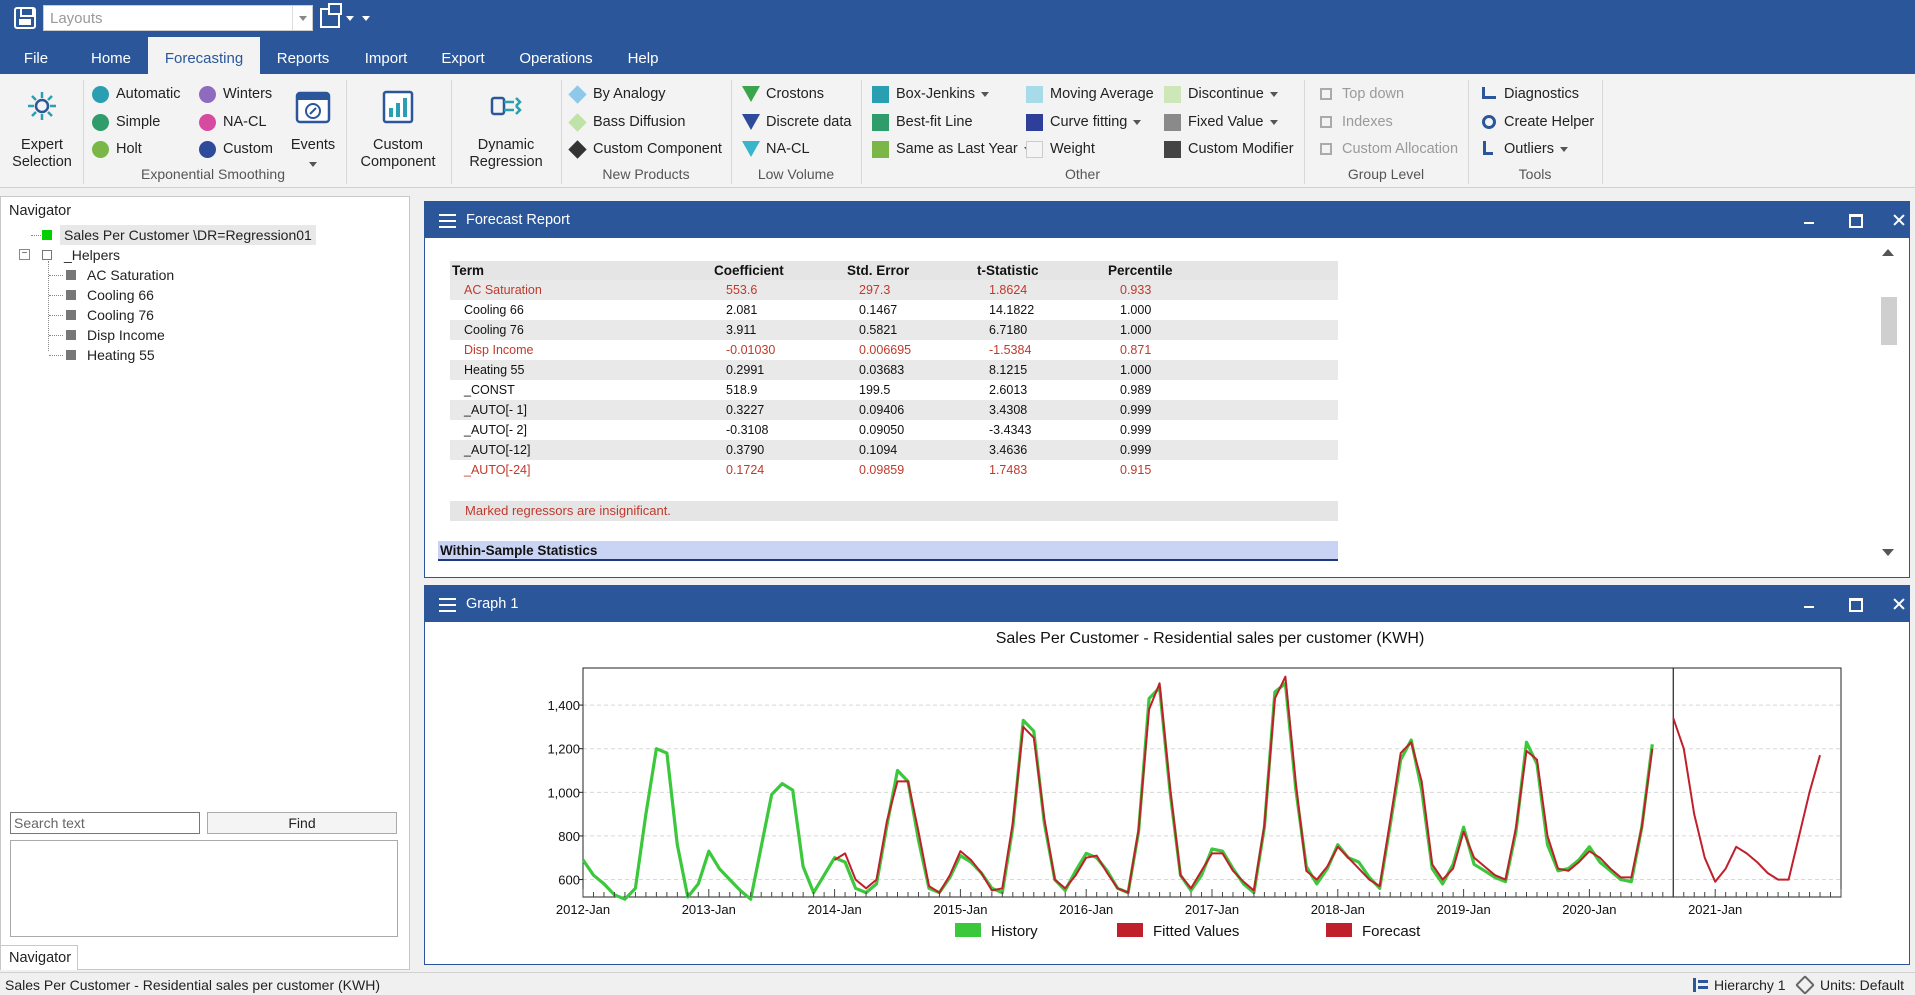 The image size is (1915, 995). I want to click on quick-access-customize-icon, so click(366, 18).